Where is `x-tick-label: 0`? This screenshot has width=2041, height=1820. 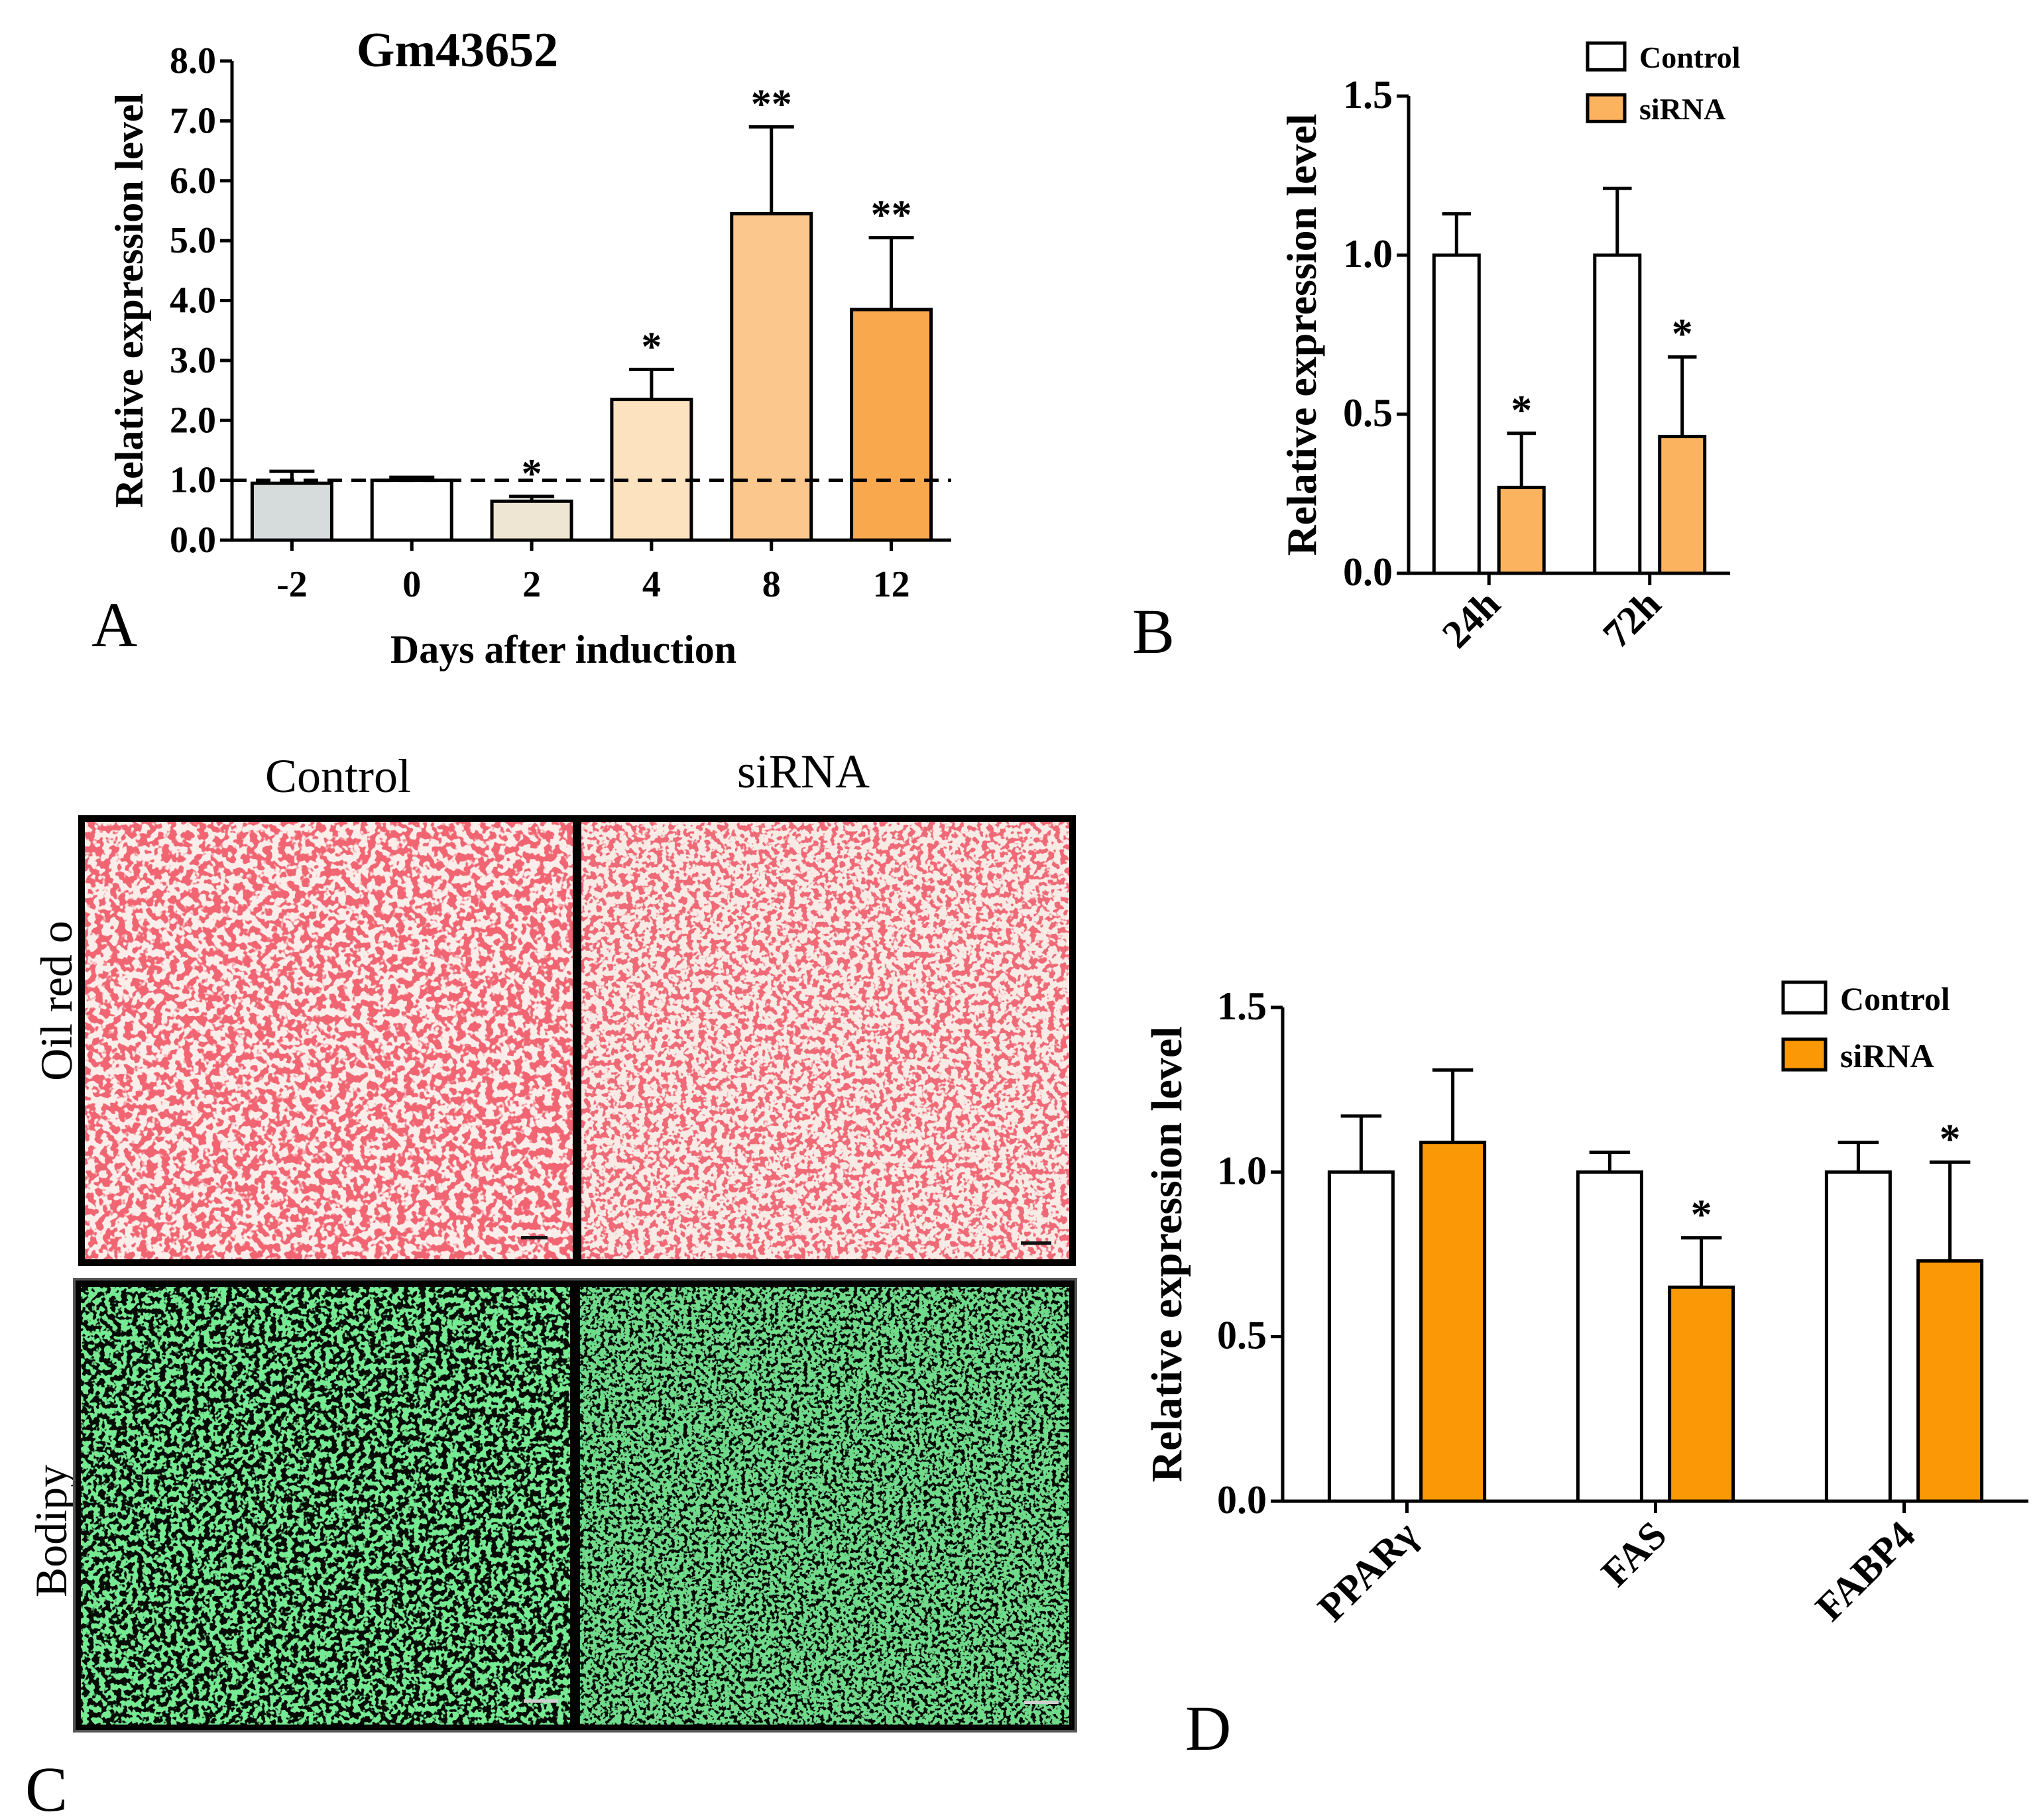 x-tick-label: 0 is located at coordinates (411, 585).